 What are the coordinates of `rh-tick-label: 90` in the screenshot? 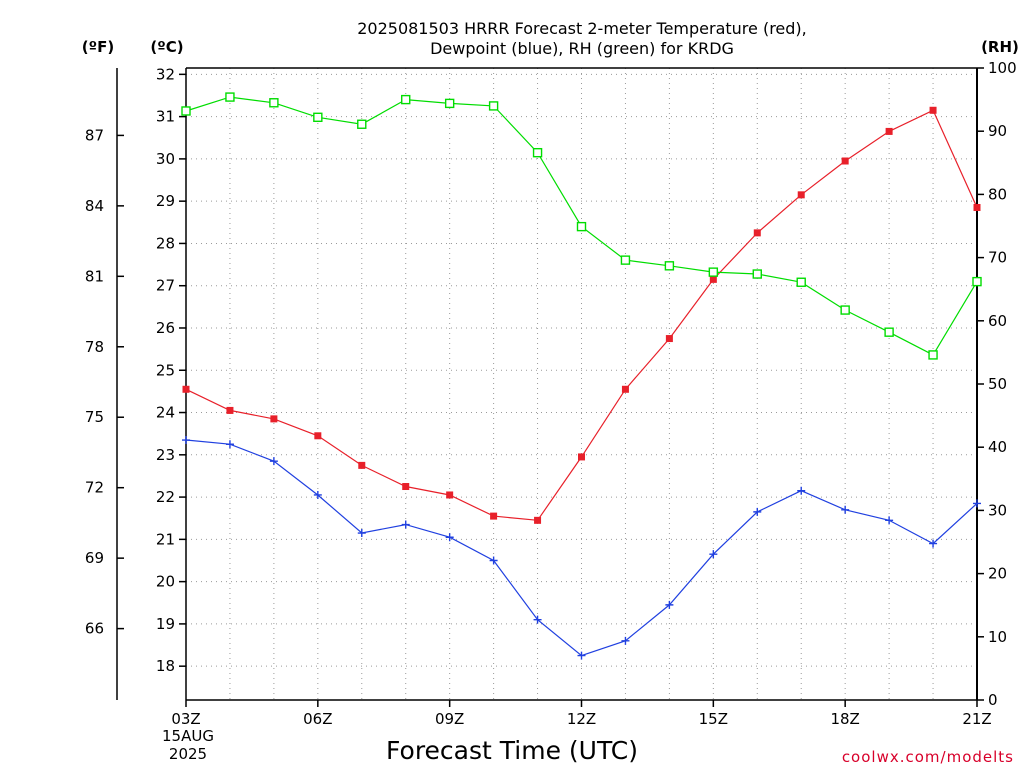 It's located at (997, 131).